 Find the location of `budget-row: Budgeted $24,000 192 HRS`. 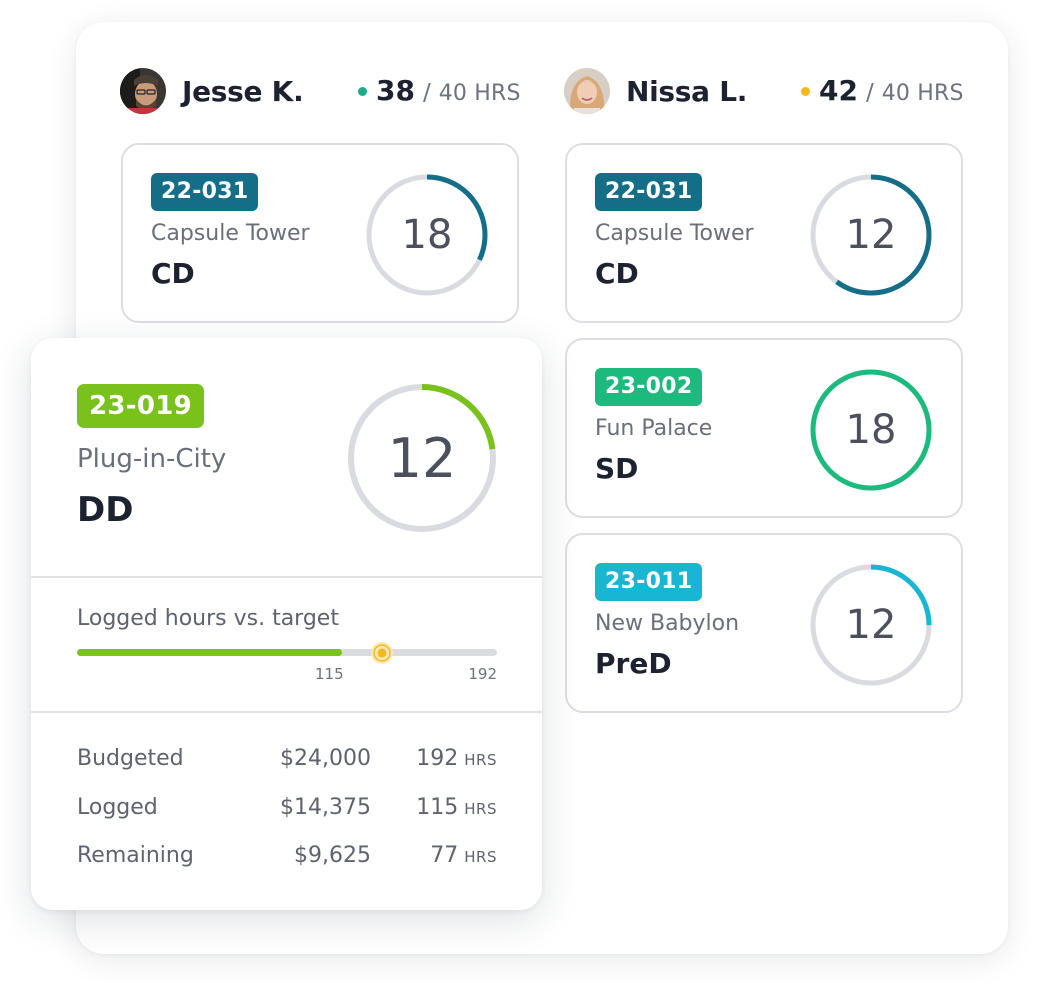

budget-row: Budgeted $24,000 192 HRS is located at coordinates (287, 764).